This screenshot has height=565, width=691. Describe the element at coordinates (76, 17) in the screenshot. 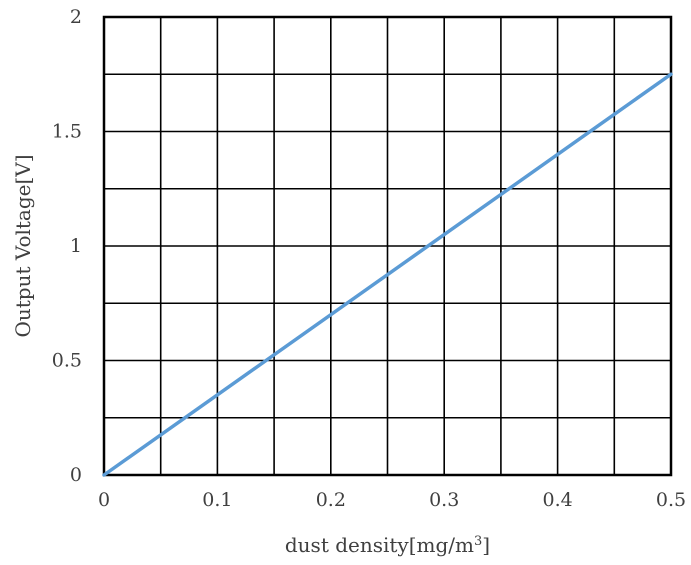

I see `y-tick-label: 2` at that location.